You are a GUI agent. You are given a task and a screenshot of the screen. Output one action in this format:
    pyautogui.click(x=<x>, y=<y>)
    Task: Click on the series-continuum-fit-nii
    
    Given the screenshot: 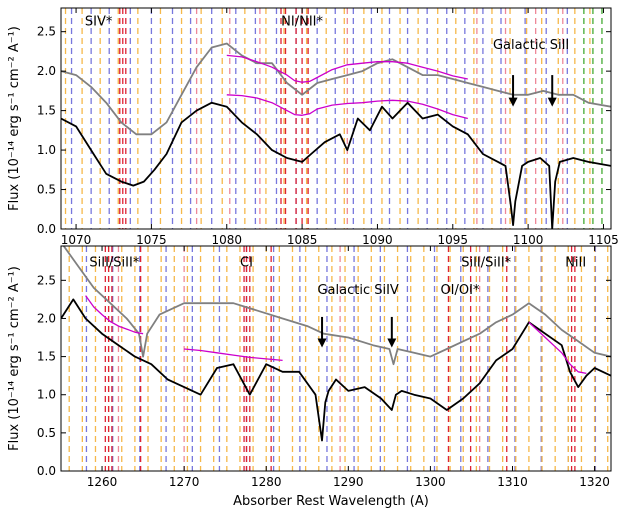 What is the action you would take?
    pyautogui.click(x=557, y=348)
    